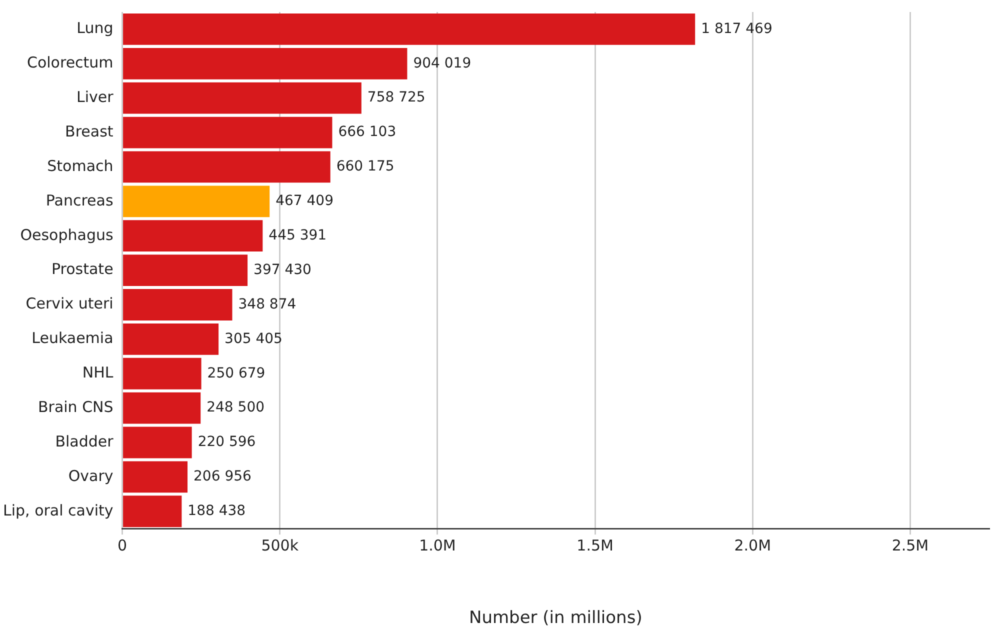 This screenshot has width=993, height=641. I want to click on x-tick-label: 2.5M, so click(910, 545).